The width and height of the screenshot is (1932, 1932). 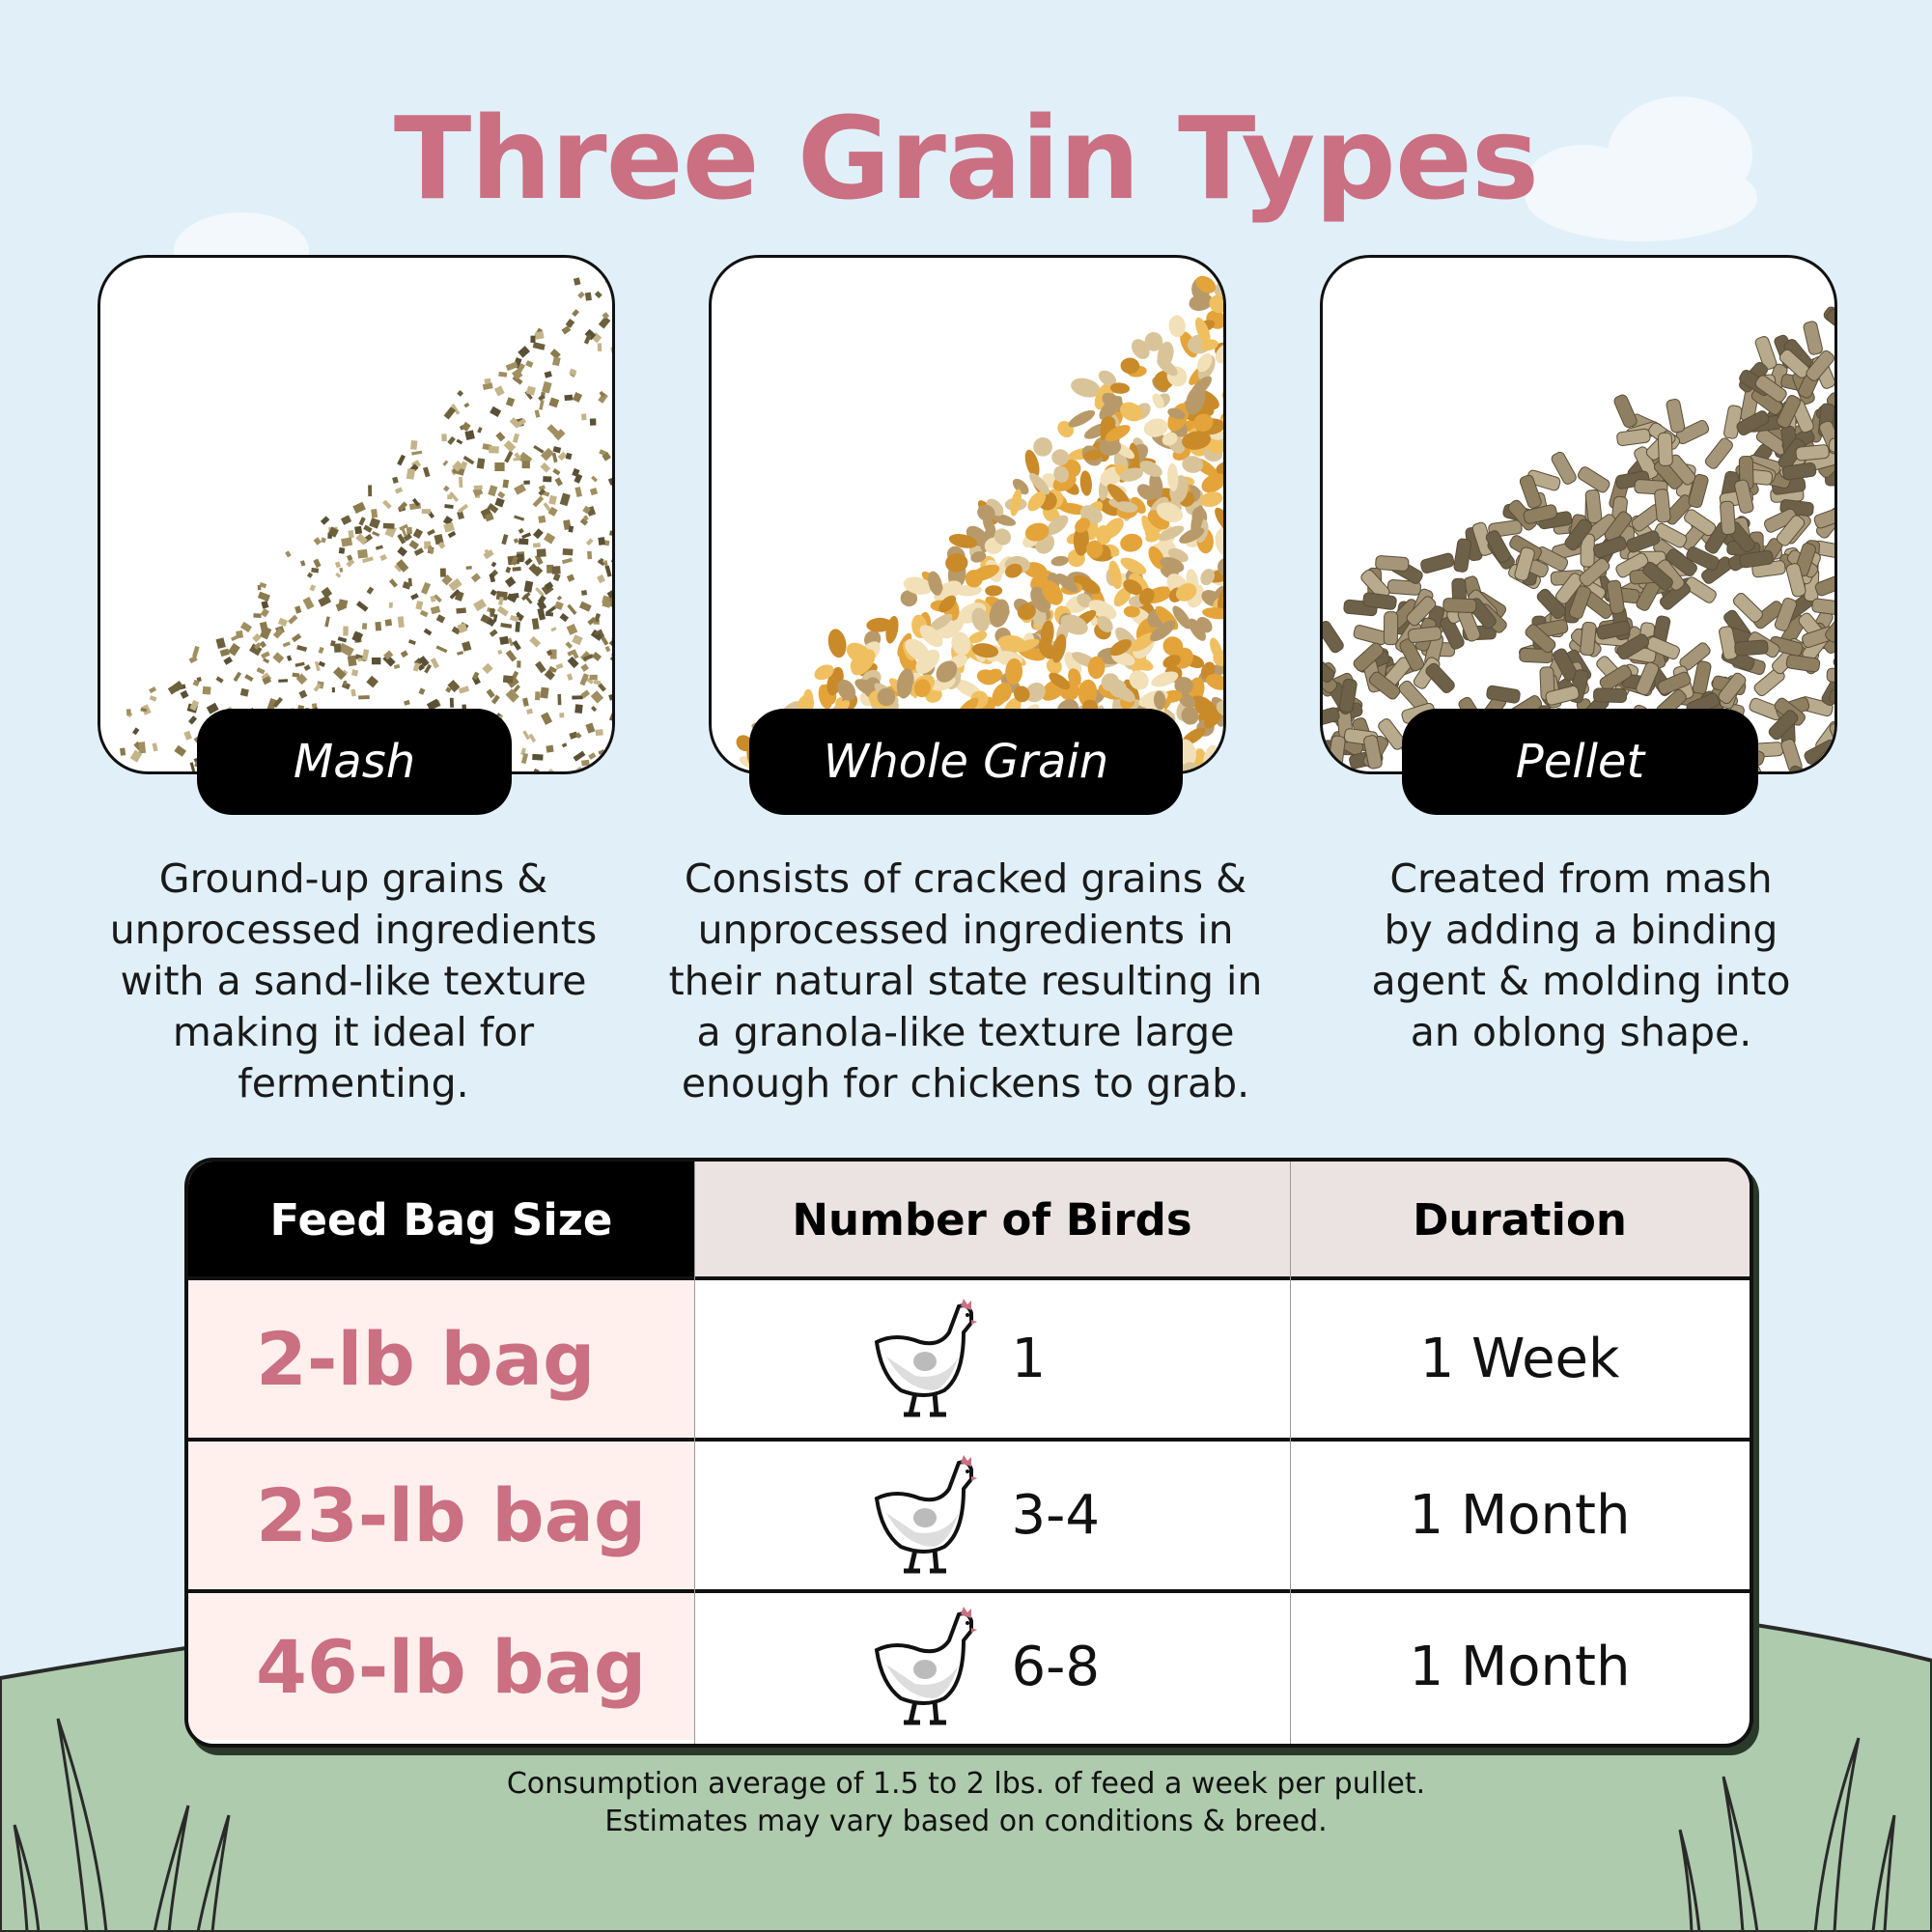 What do you see at coordinates (1056, 1667) in the screenshot?
I see `birds-count: 6-8` at bounding box center [1056, 1667].